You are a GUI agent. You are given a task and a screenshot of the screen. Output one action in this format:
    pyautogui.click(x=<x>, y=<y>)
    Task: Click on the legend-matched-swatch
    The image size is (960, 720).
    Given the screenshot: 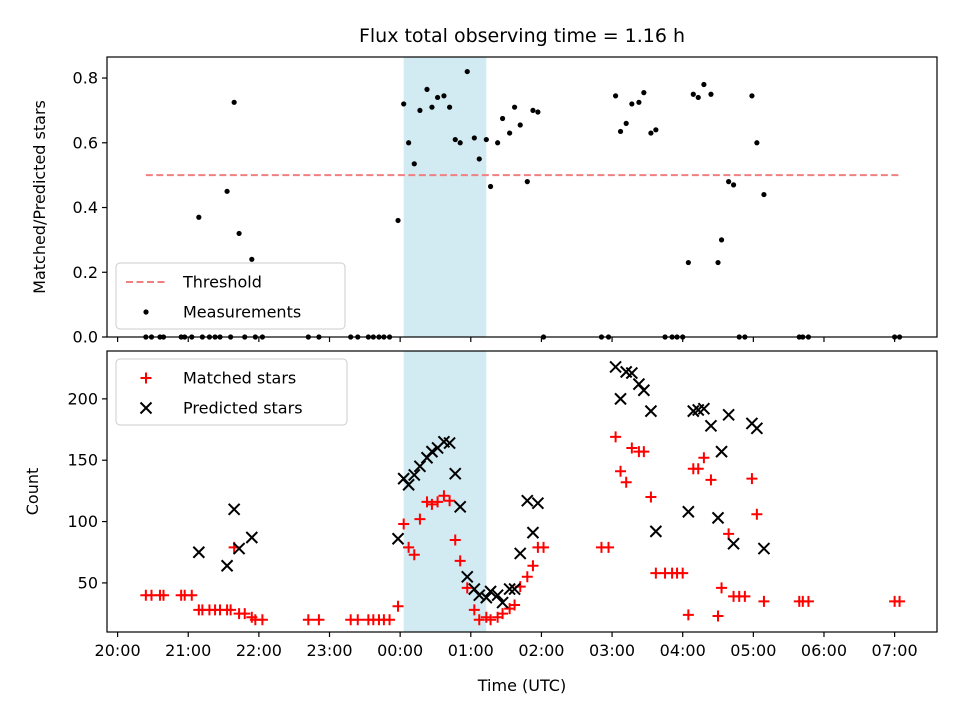 What is the action you would take?
    pyautogui.click(x=146, y=378)
    